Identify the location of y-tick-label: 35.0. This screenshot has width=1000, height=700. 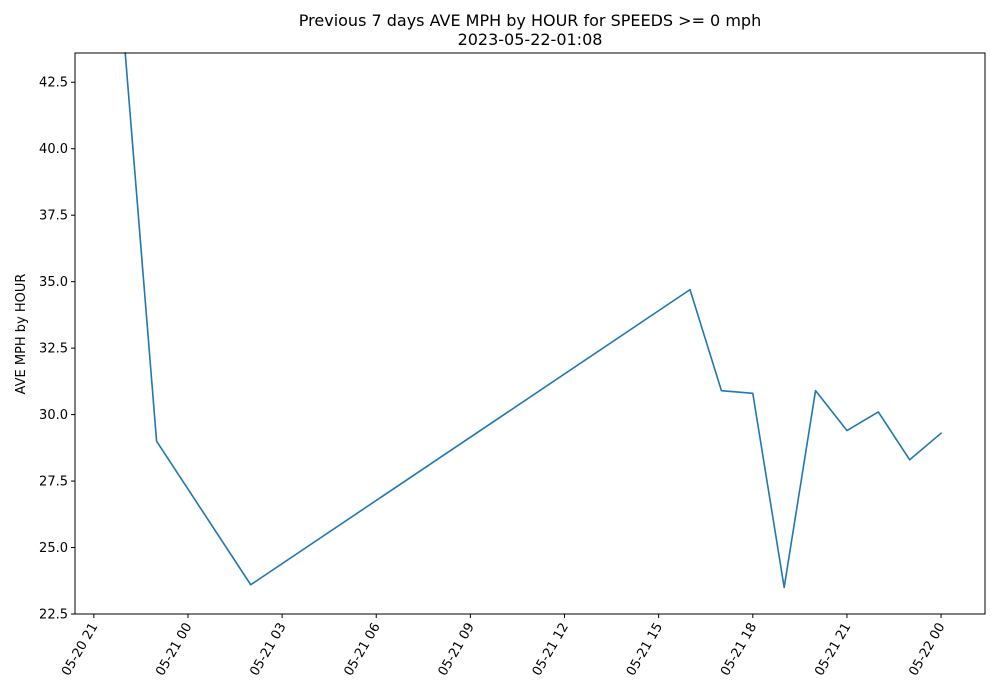
(53, 282).